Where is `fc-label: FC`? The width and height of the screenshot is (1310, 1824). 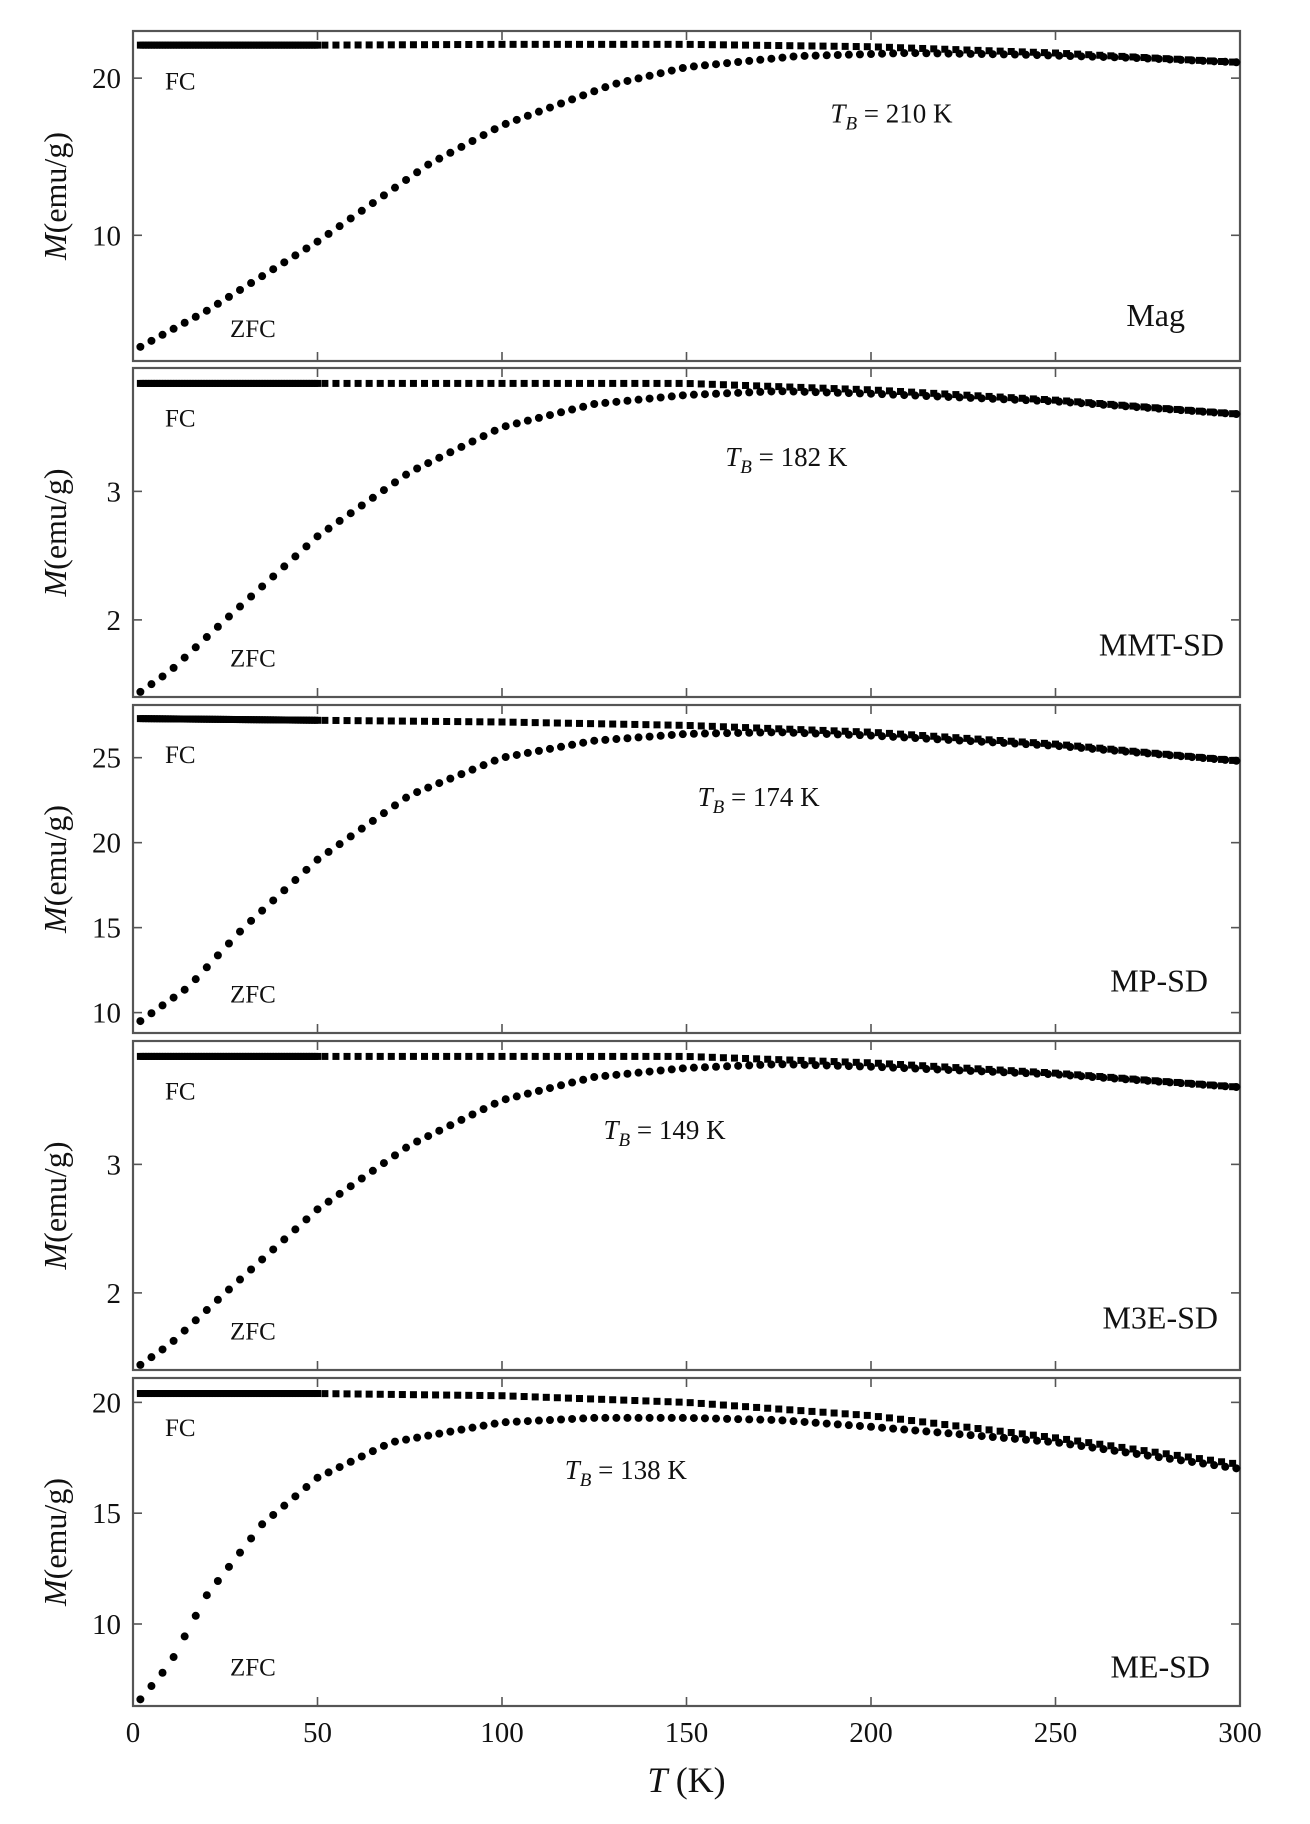 fc-label: FC is located at coordinates (180, 1428).